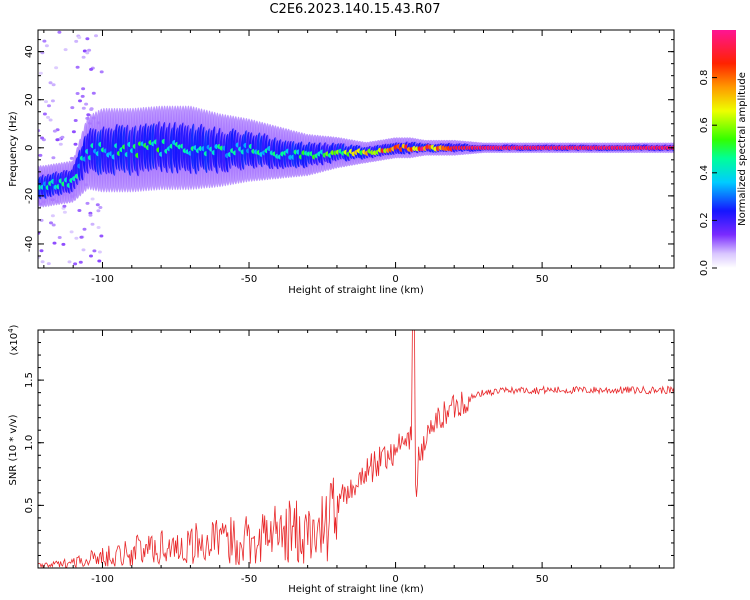 The height and width of the screenshot is (600, 750). Describe the element at coordinates (29, 443) in the screenshot. I see `bottom-y-tick-label: 1.0` at that location.